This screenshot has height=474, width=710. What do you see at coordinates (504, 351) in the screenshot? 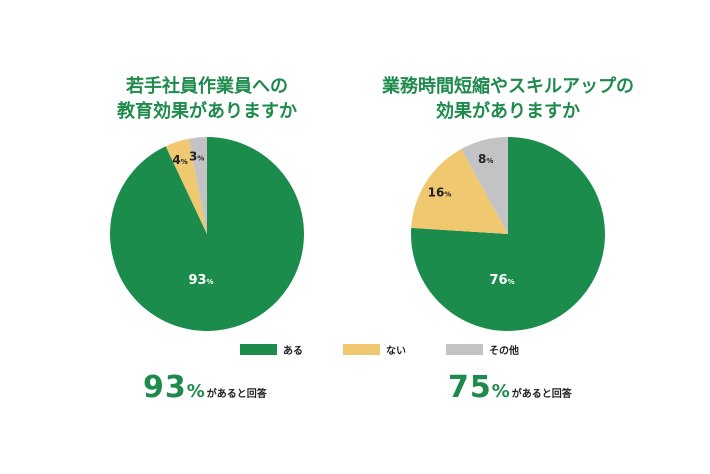
I see `legend-label: その他` at bounding box center [504, 351].